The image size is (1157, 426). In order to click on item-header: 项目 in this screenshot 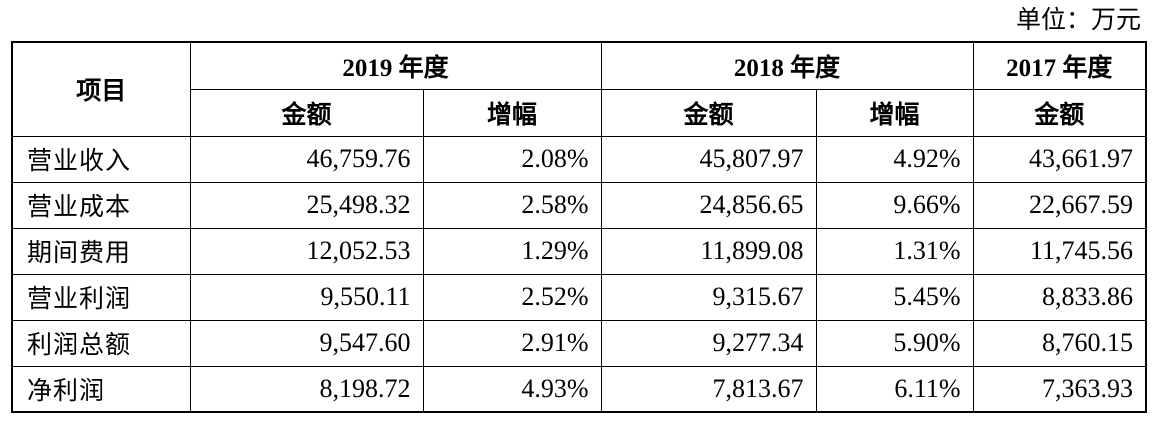, I will do `click(101, 89)`.